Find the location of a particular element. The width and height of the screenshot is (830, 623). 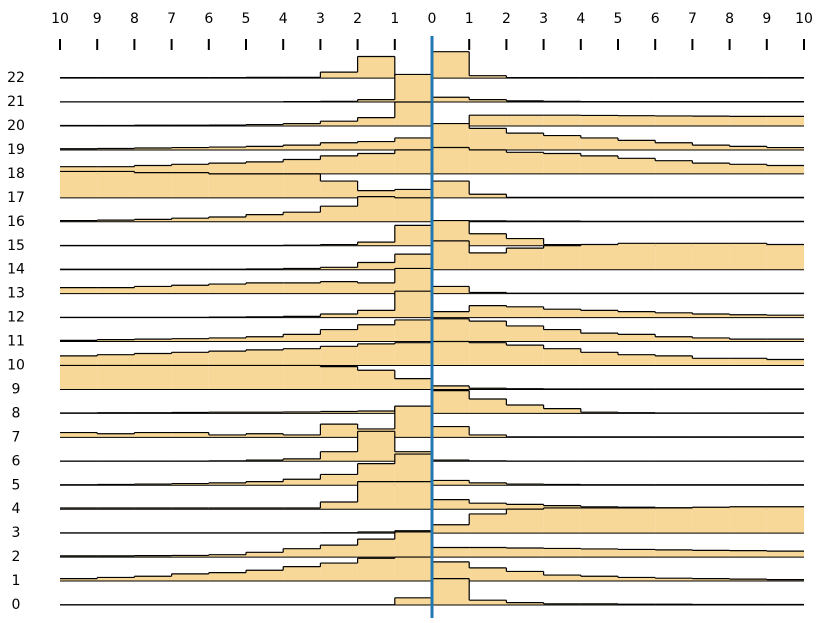

row-label: 12 is located at coordinates (16, 318).